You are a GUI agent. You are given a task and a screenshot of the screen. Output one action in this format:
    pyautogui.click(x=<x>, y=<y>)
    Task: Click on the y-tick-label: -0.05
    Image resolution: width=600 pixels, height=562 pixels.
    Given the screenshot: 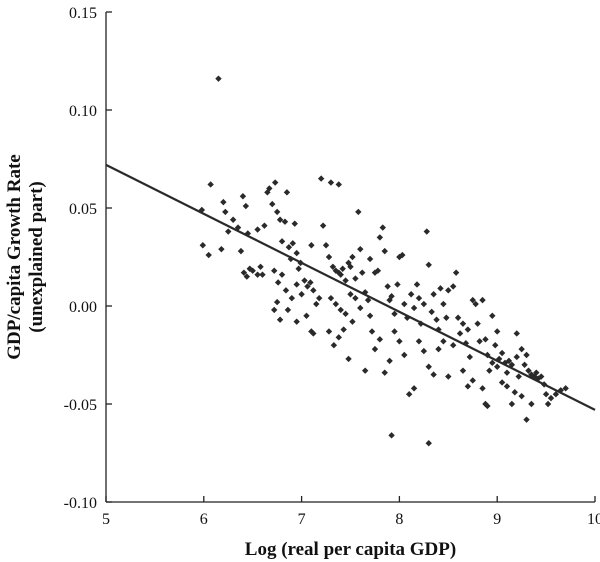 What is the action you would take?
    pyautogui.click(x=80, y=405)
    